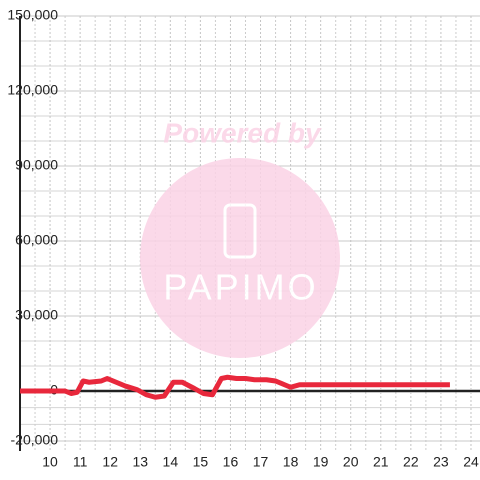 The image size is (480, 480). Describe the element at coordinates (240, 231) in the screenshot. I see `watermark-phone` at that location.